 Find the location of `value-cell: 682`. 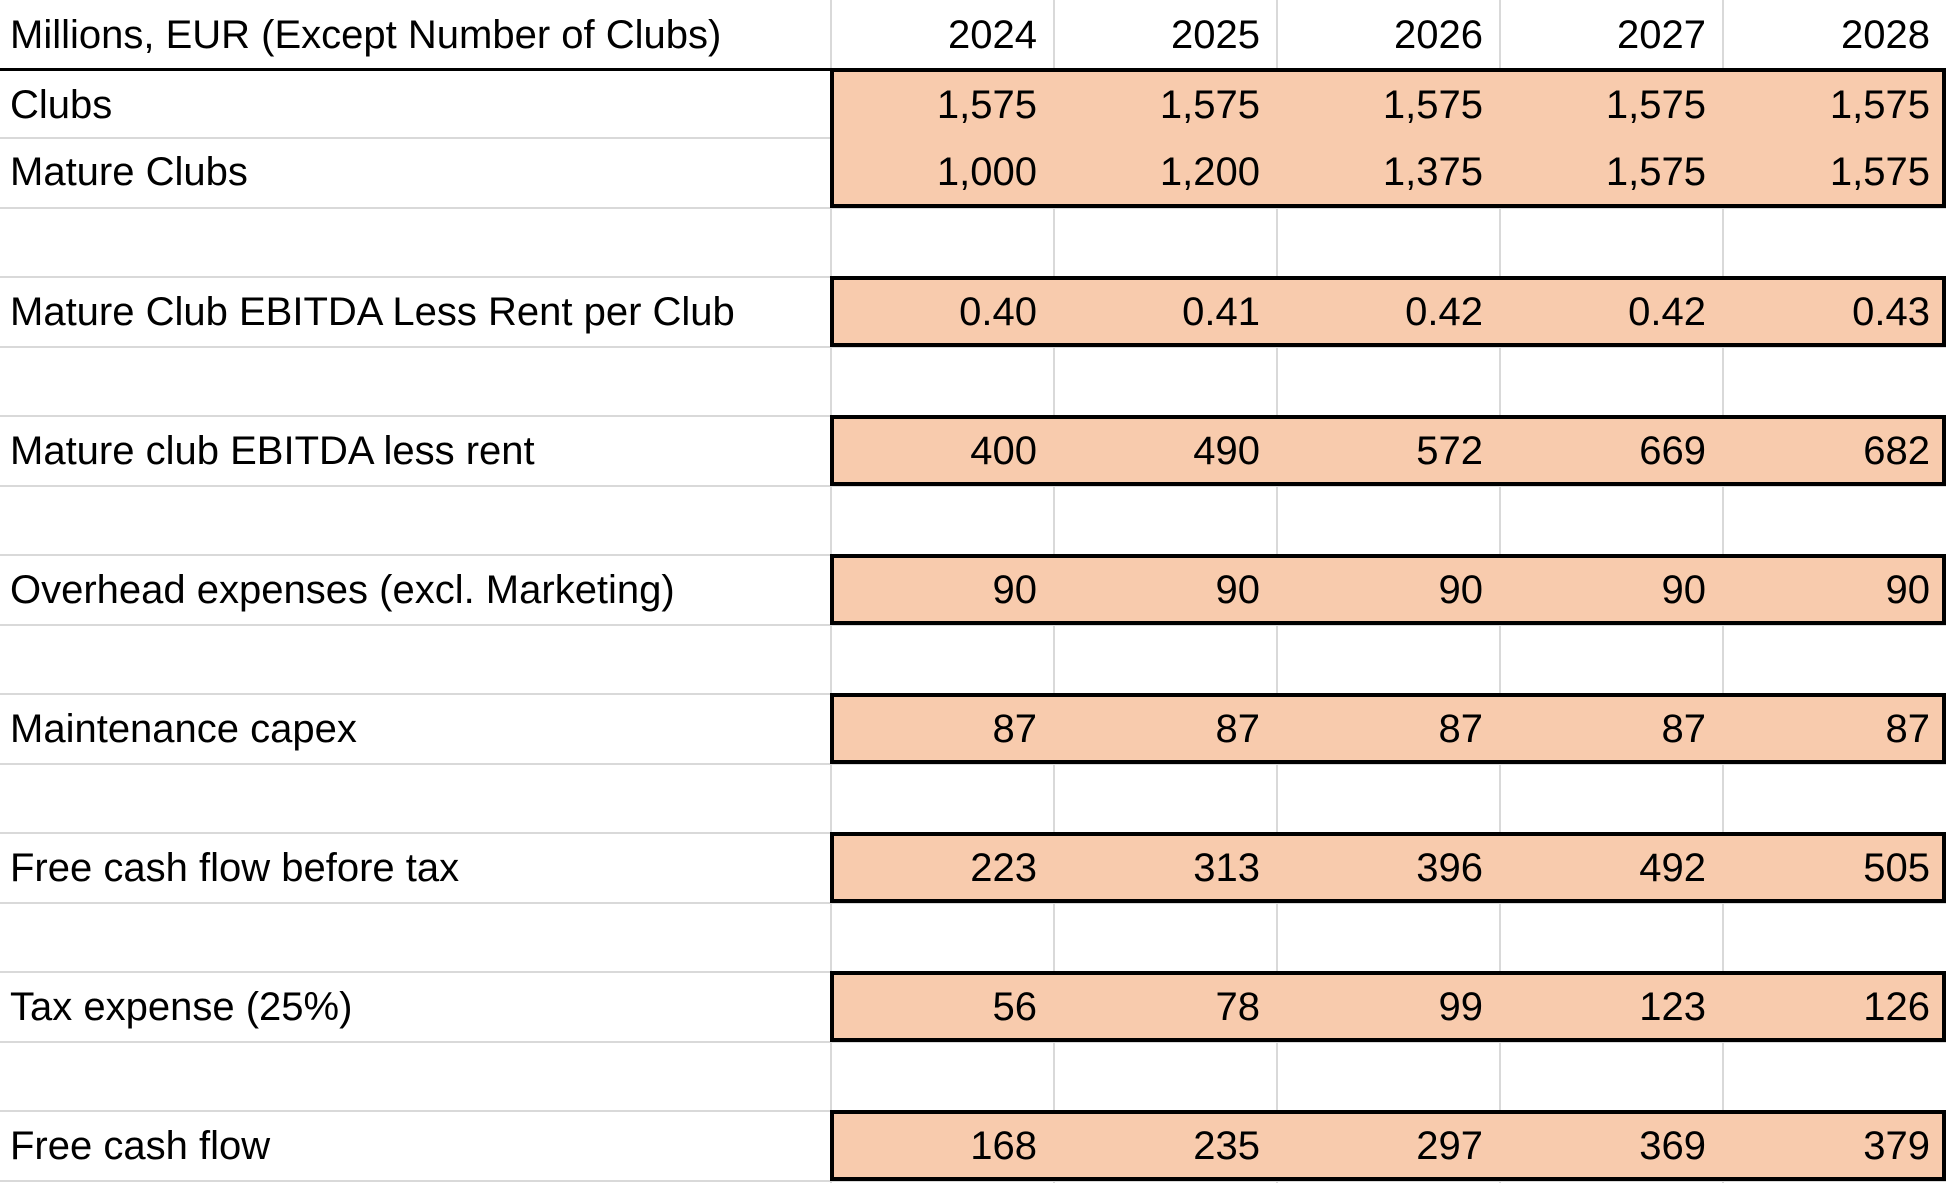

value-cell: 682 is located at coordinates (1896, 450).